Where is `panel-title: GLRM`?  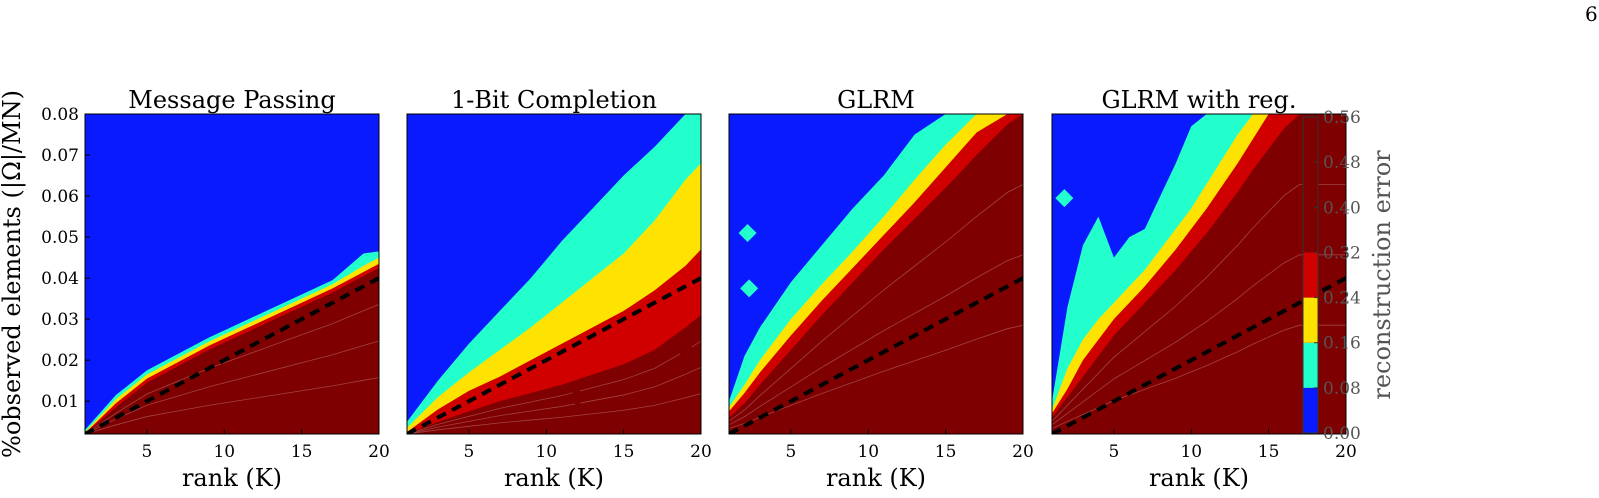
panel-title: GLRM is located at coordinates (876, 100).